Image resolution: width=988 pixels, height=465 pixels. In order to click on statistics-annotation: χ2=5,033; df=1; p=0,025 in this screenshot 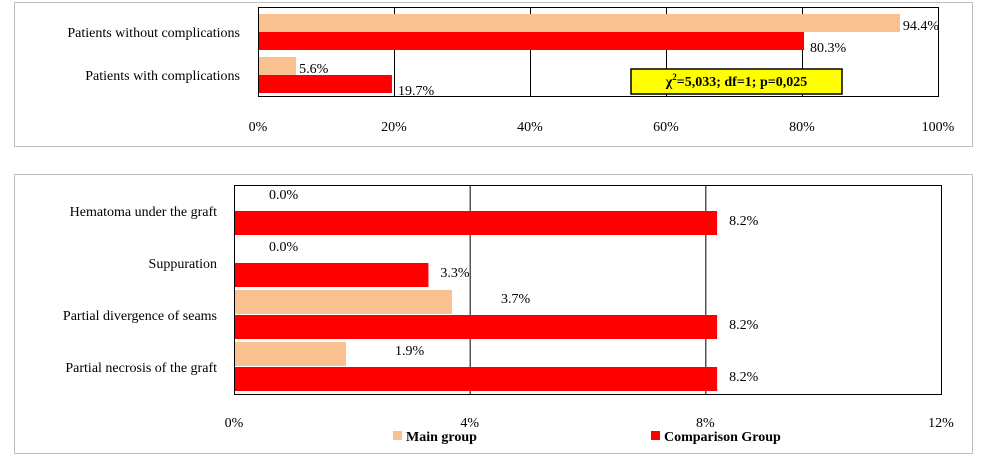, I will do `click(736, 81)`.